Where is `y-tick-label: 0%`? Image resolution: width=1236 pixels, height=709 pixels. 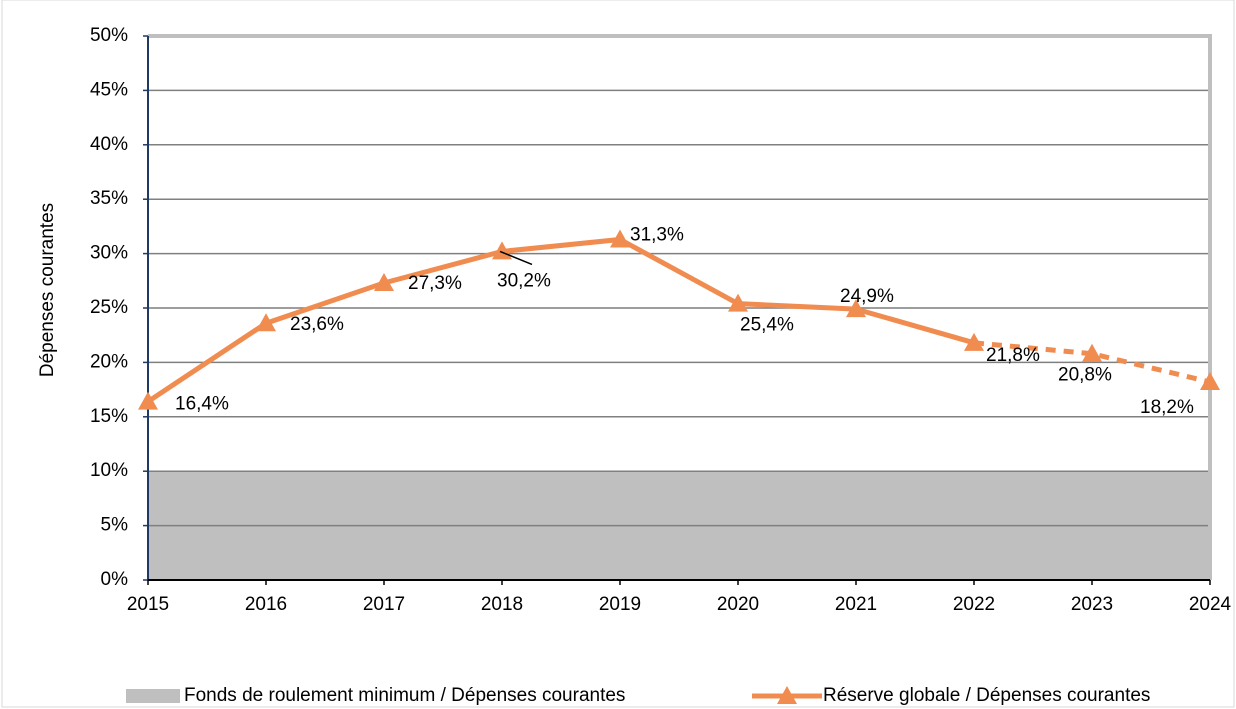 y-tick-label: 0% is located at coordinates (115, 579).